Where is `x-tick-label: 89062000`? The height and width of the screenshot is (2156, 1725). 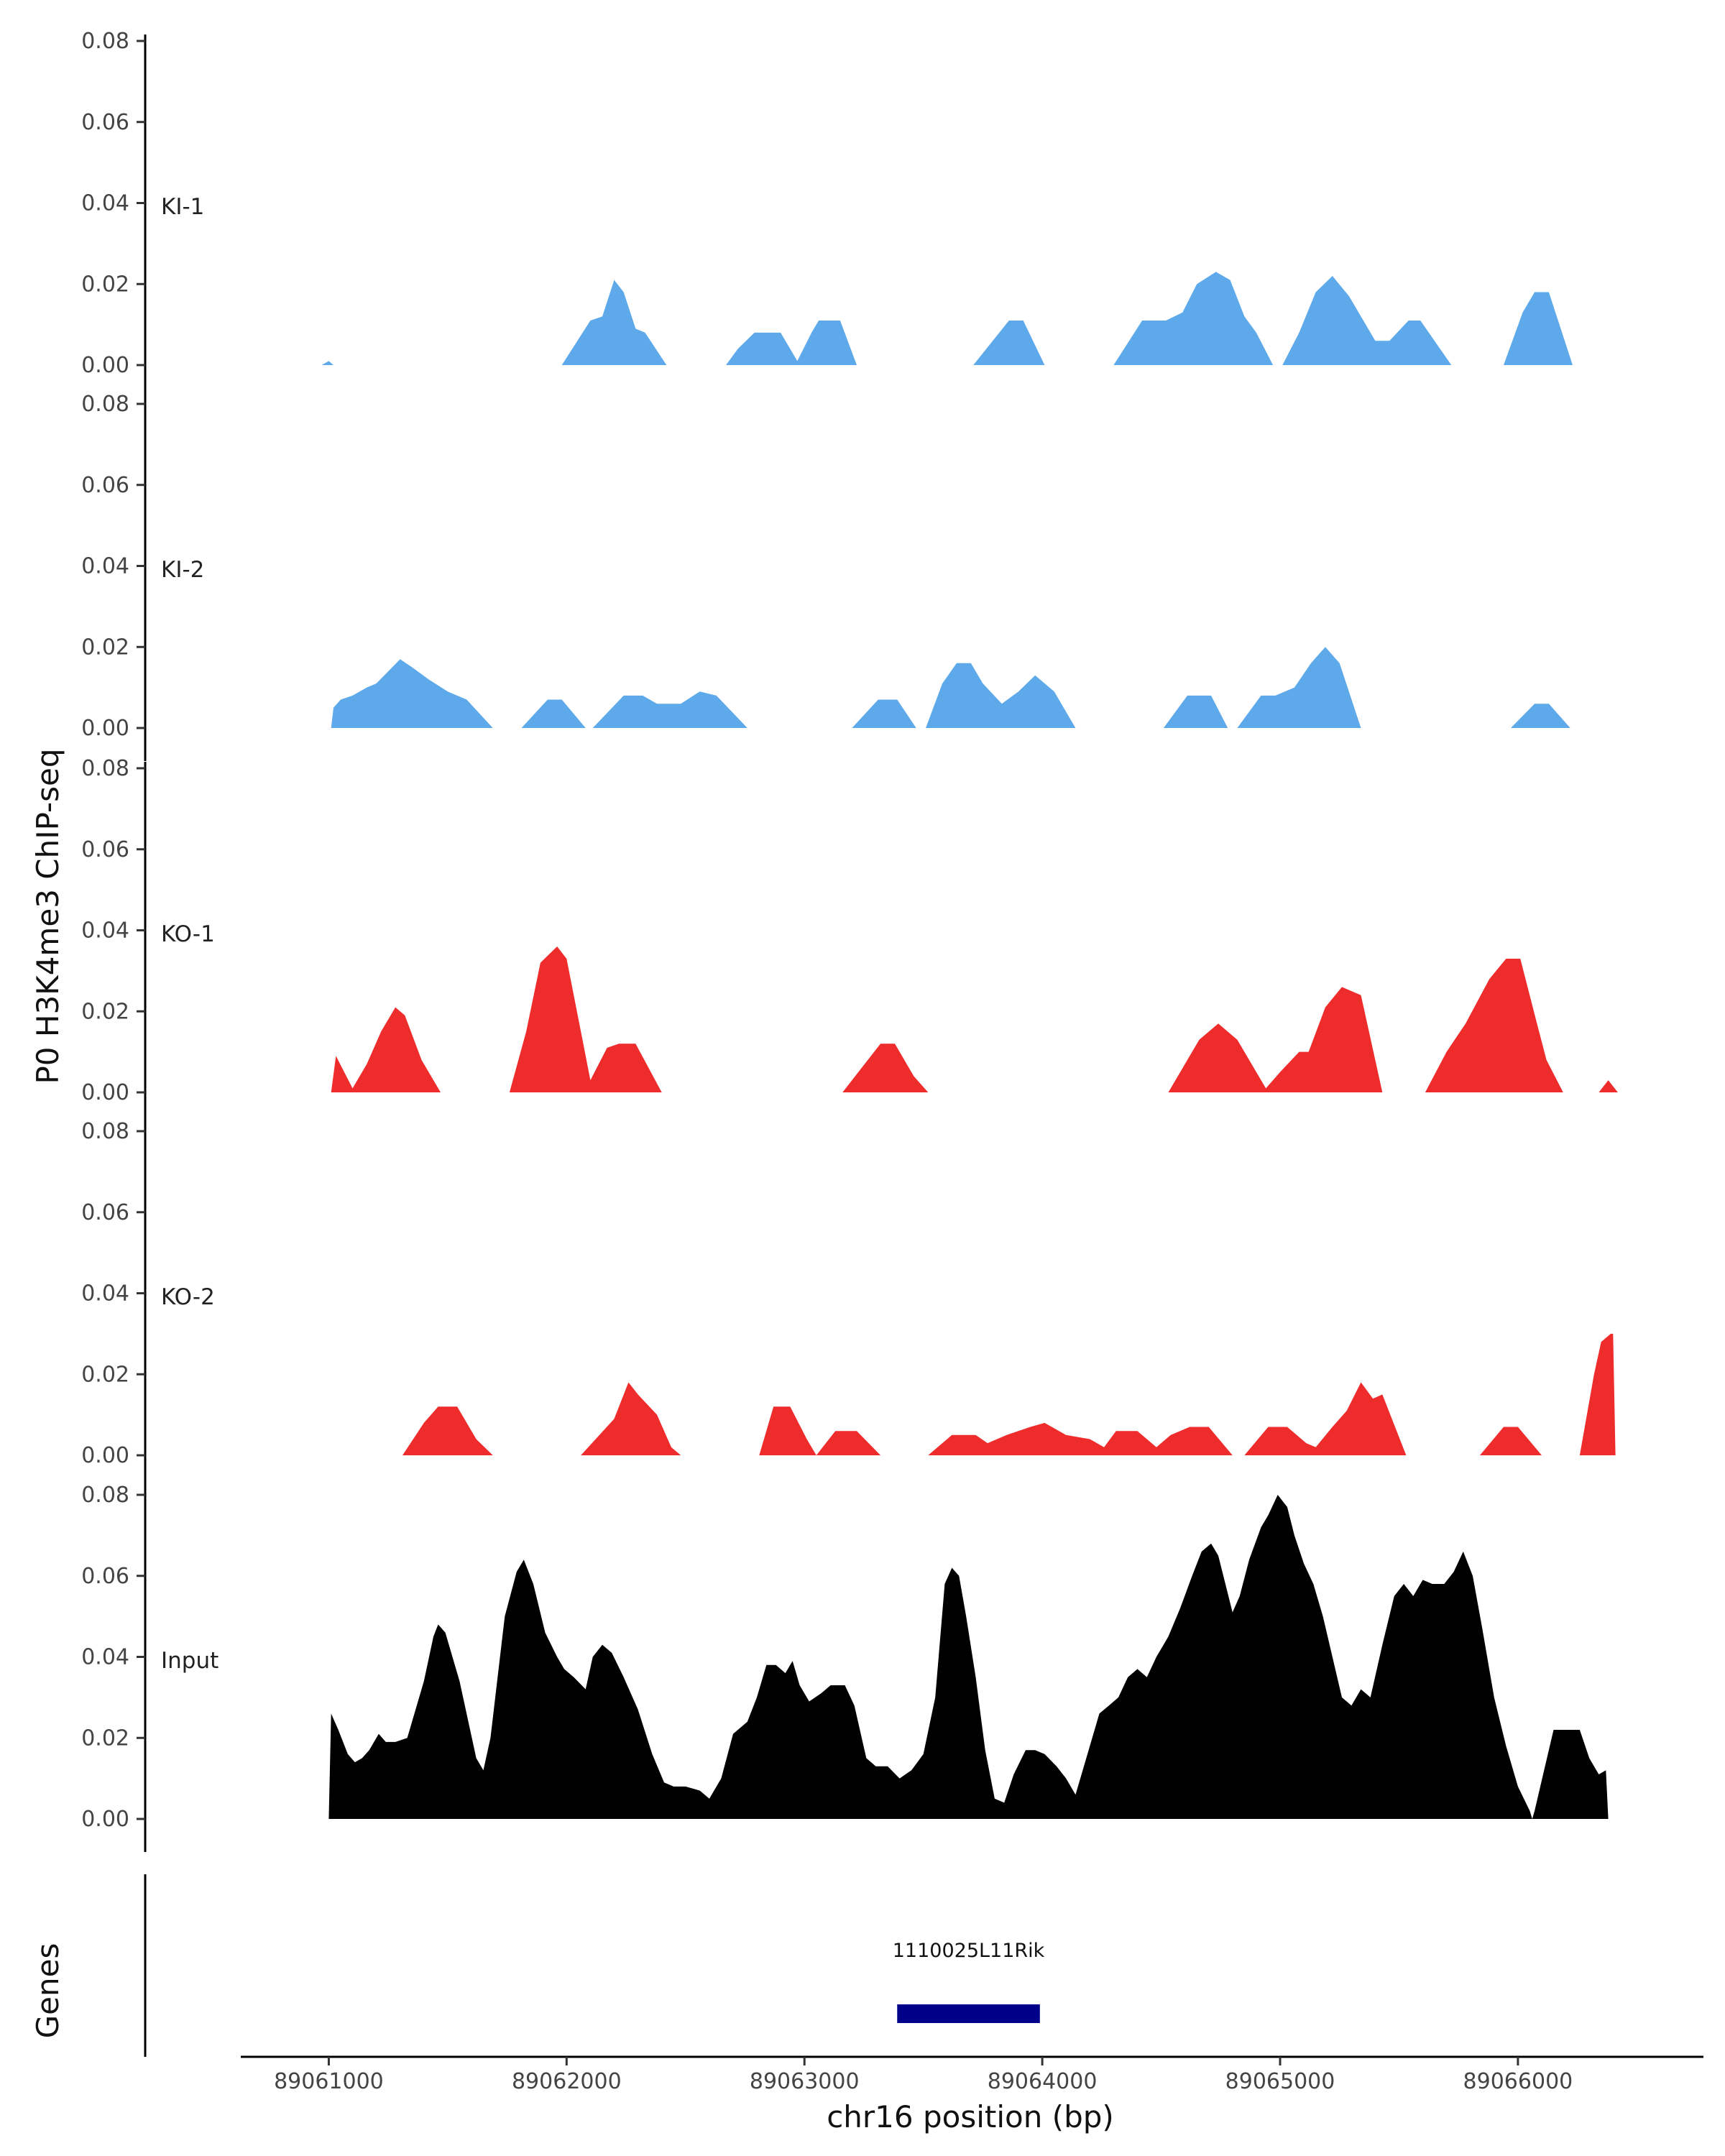 x-tick-label: 89062000 is located at coordinates (567, 2082).